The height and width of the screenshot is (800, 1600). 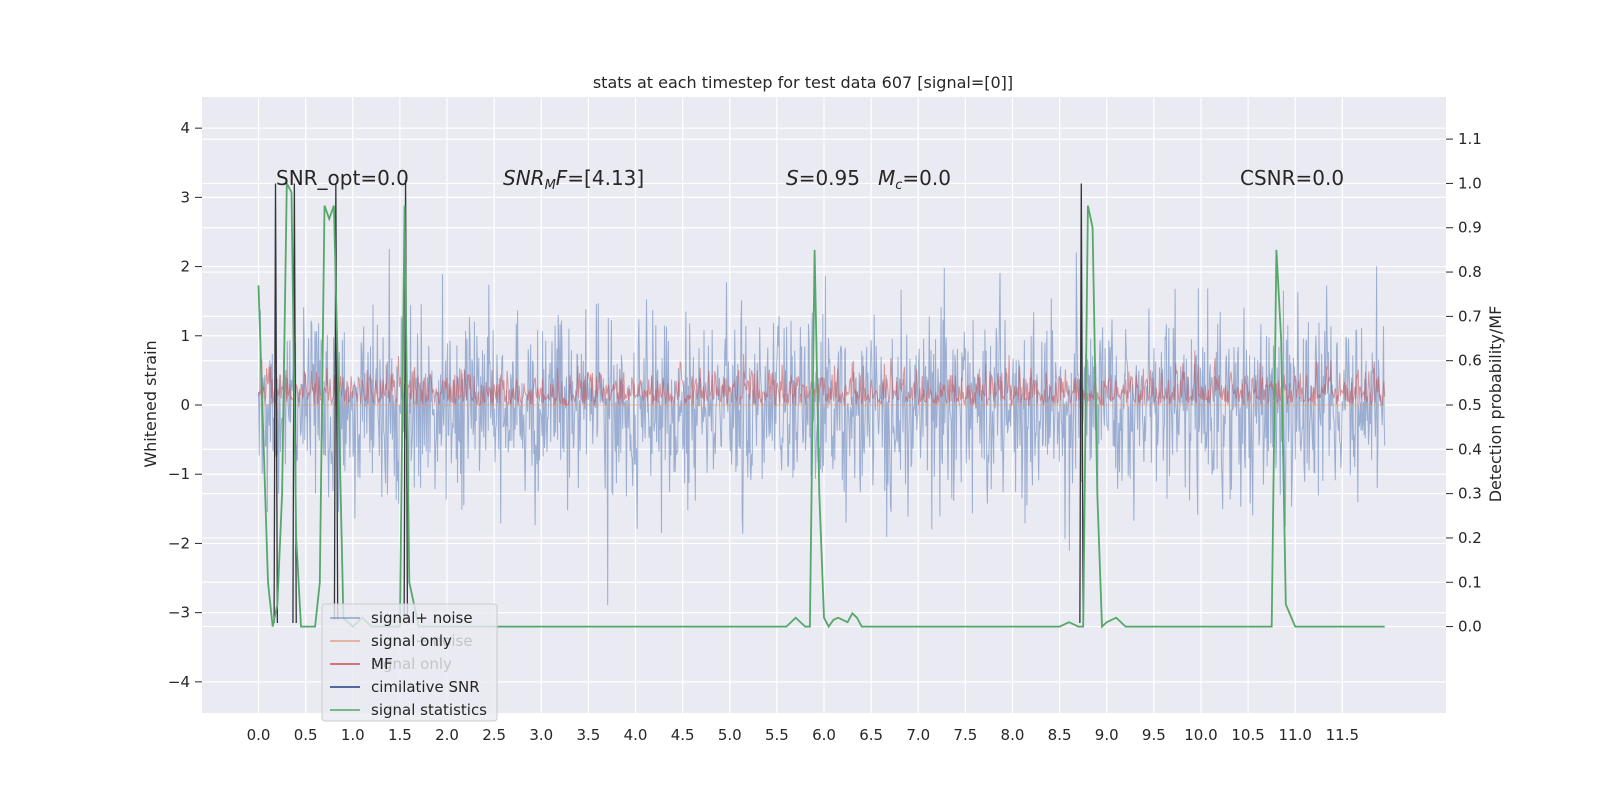 I want to click on y-right-tick-label: 0.4, so click(x=1470, y=449).